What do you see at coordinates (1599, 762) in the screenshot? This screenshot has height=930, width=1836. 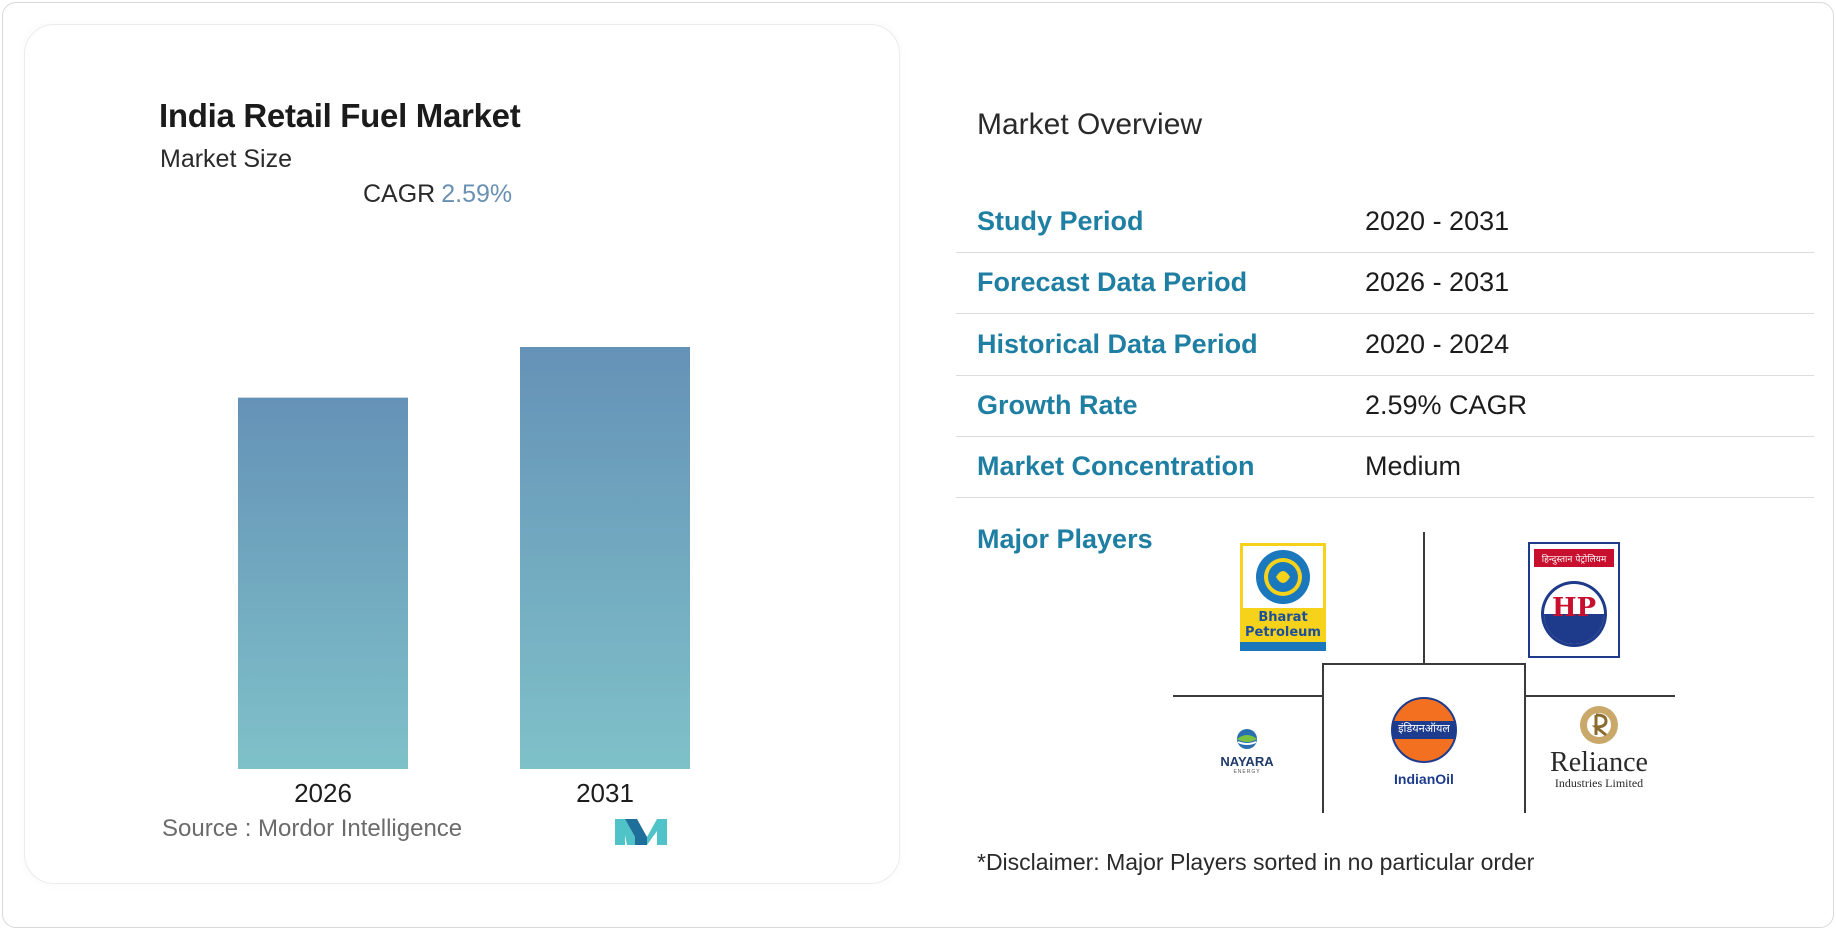 I see `reliance-name: Reliance` at bounding box center [1599, 762].